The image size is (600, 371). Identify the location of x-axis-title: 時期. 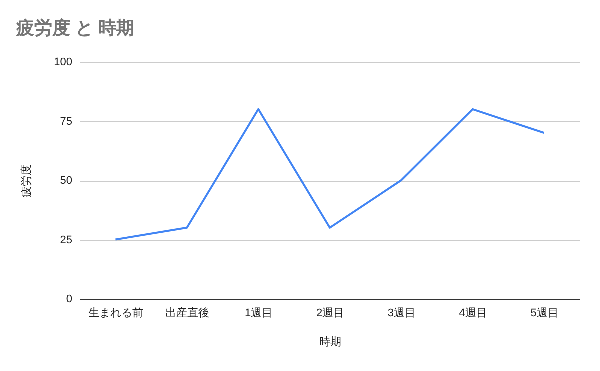
(331, 342).